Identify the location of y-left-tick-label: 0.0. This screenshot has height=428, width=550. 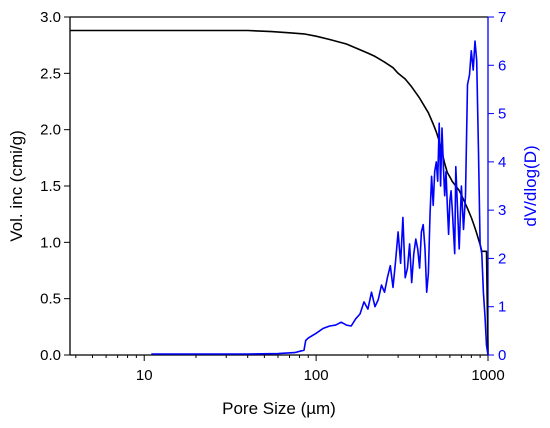
(50, 355).